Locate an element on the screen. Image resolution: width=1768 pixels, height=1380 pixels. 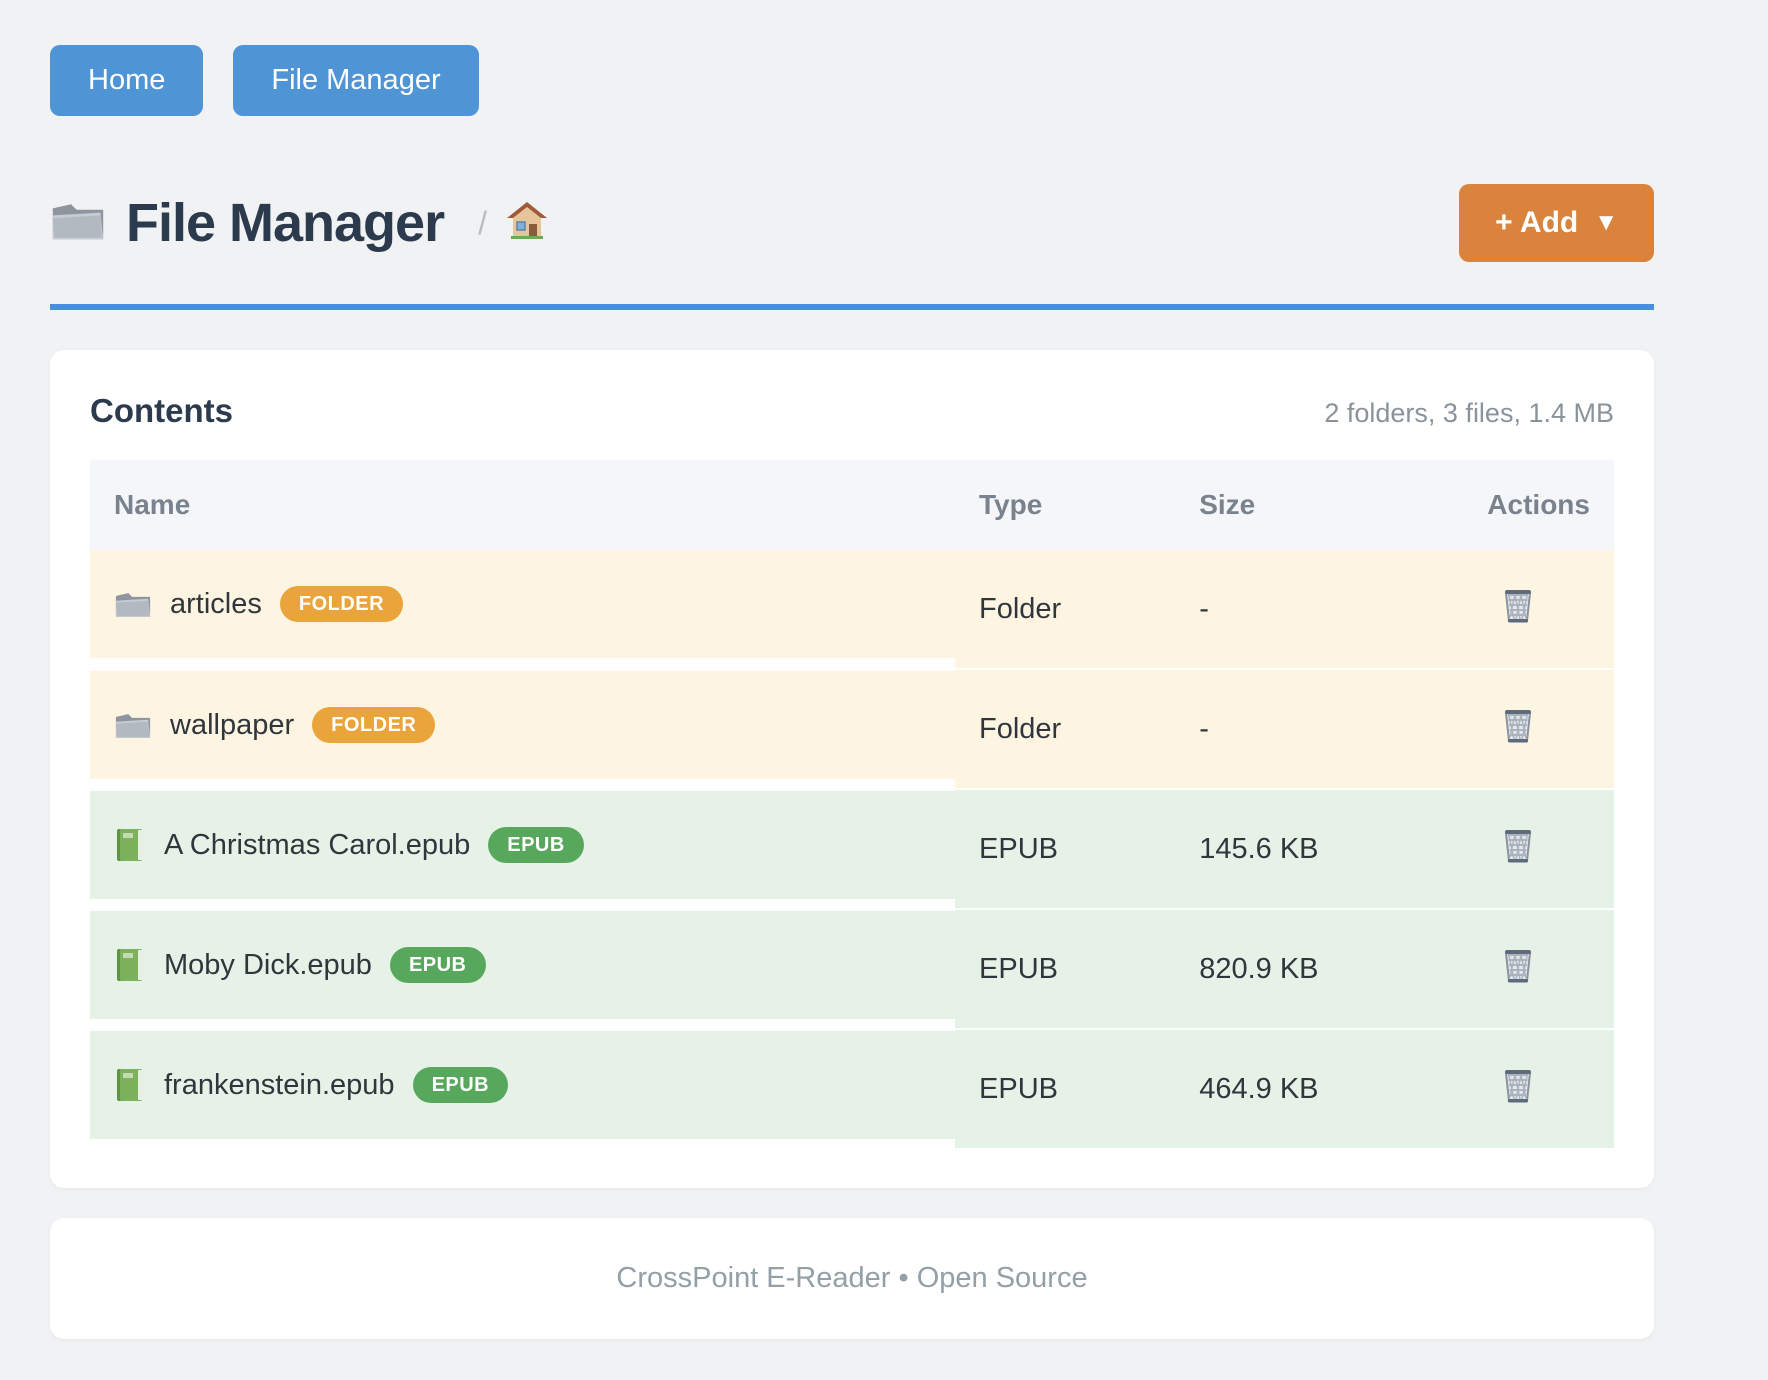
file-size: 464.9 KB is located at coordinates (1319, 1088).